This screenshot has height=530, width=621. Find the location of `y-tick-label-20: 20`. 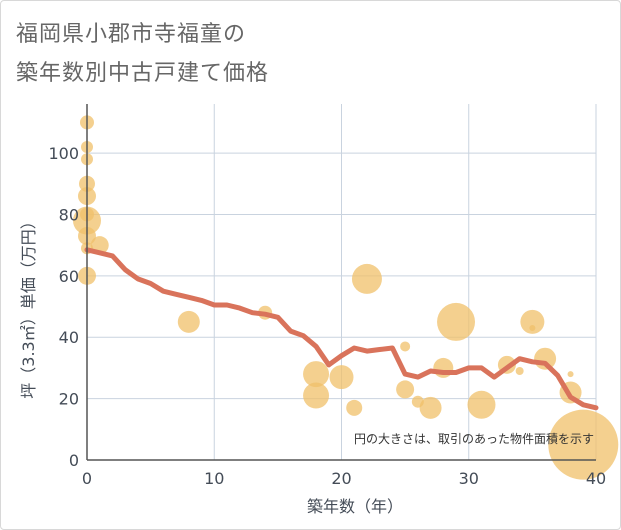

y-tick-label-20: 20 is located at coordinates (69, 399).